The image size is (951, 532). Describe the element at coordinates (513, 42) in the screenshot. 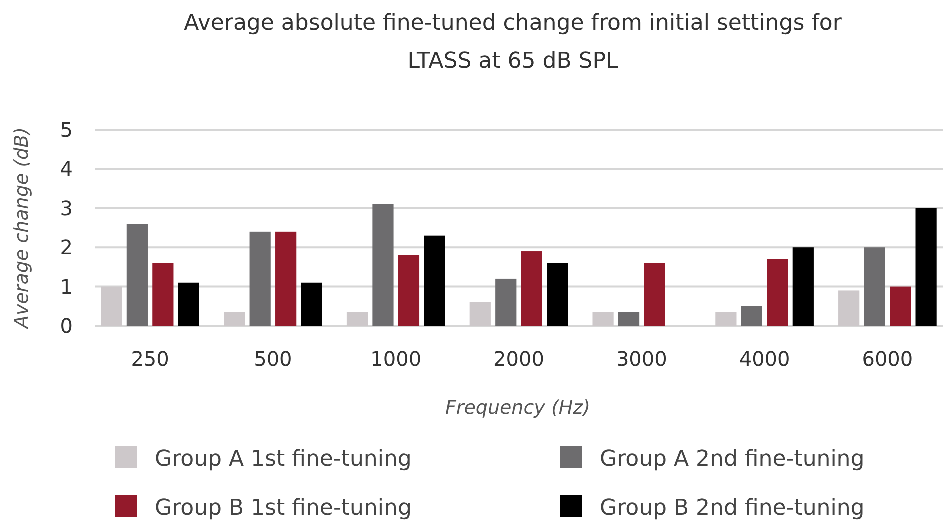

I see `chart-title: Average absolute fine-tuned change from initial settings for LTASS at 65 dB SPL` at that location.